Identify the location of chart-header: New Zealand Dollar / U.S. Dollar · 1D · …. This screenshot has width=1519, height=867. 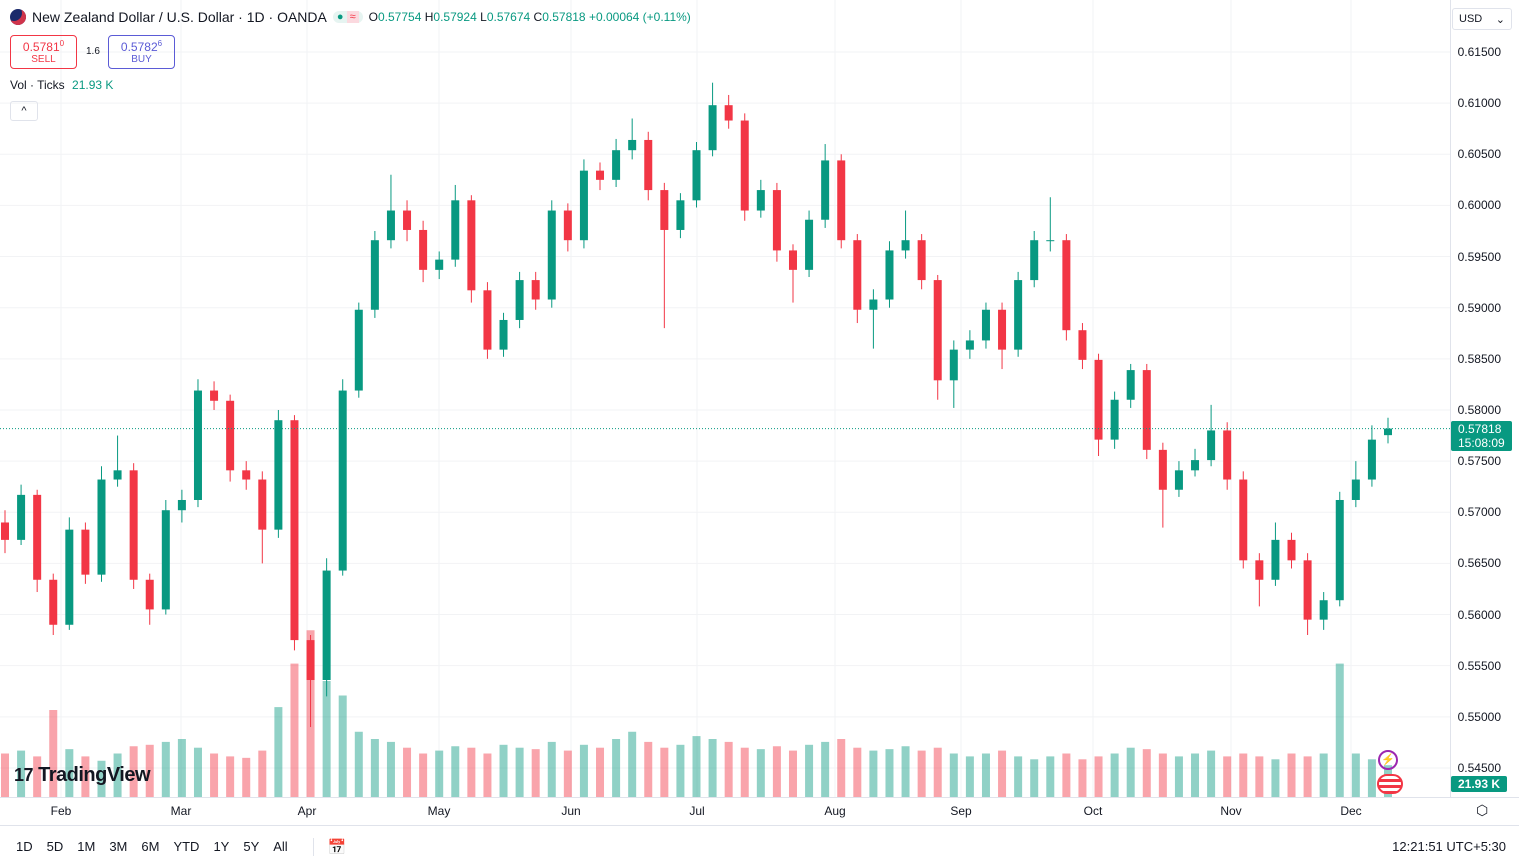
(350, 17).